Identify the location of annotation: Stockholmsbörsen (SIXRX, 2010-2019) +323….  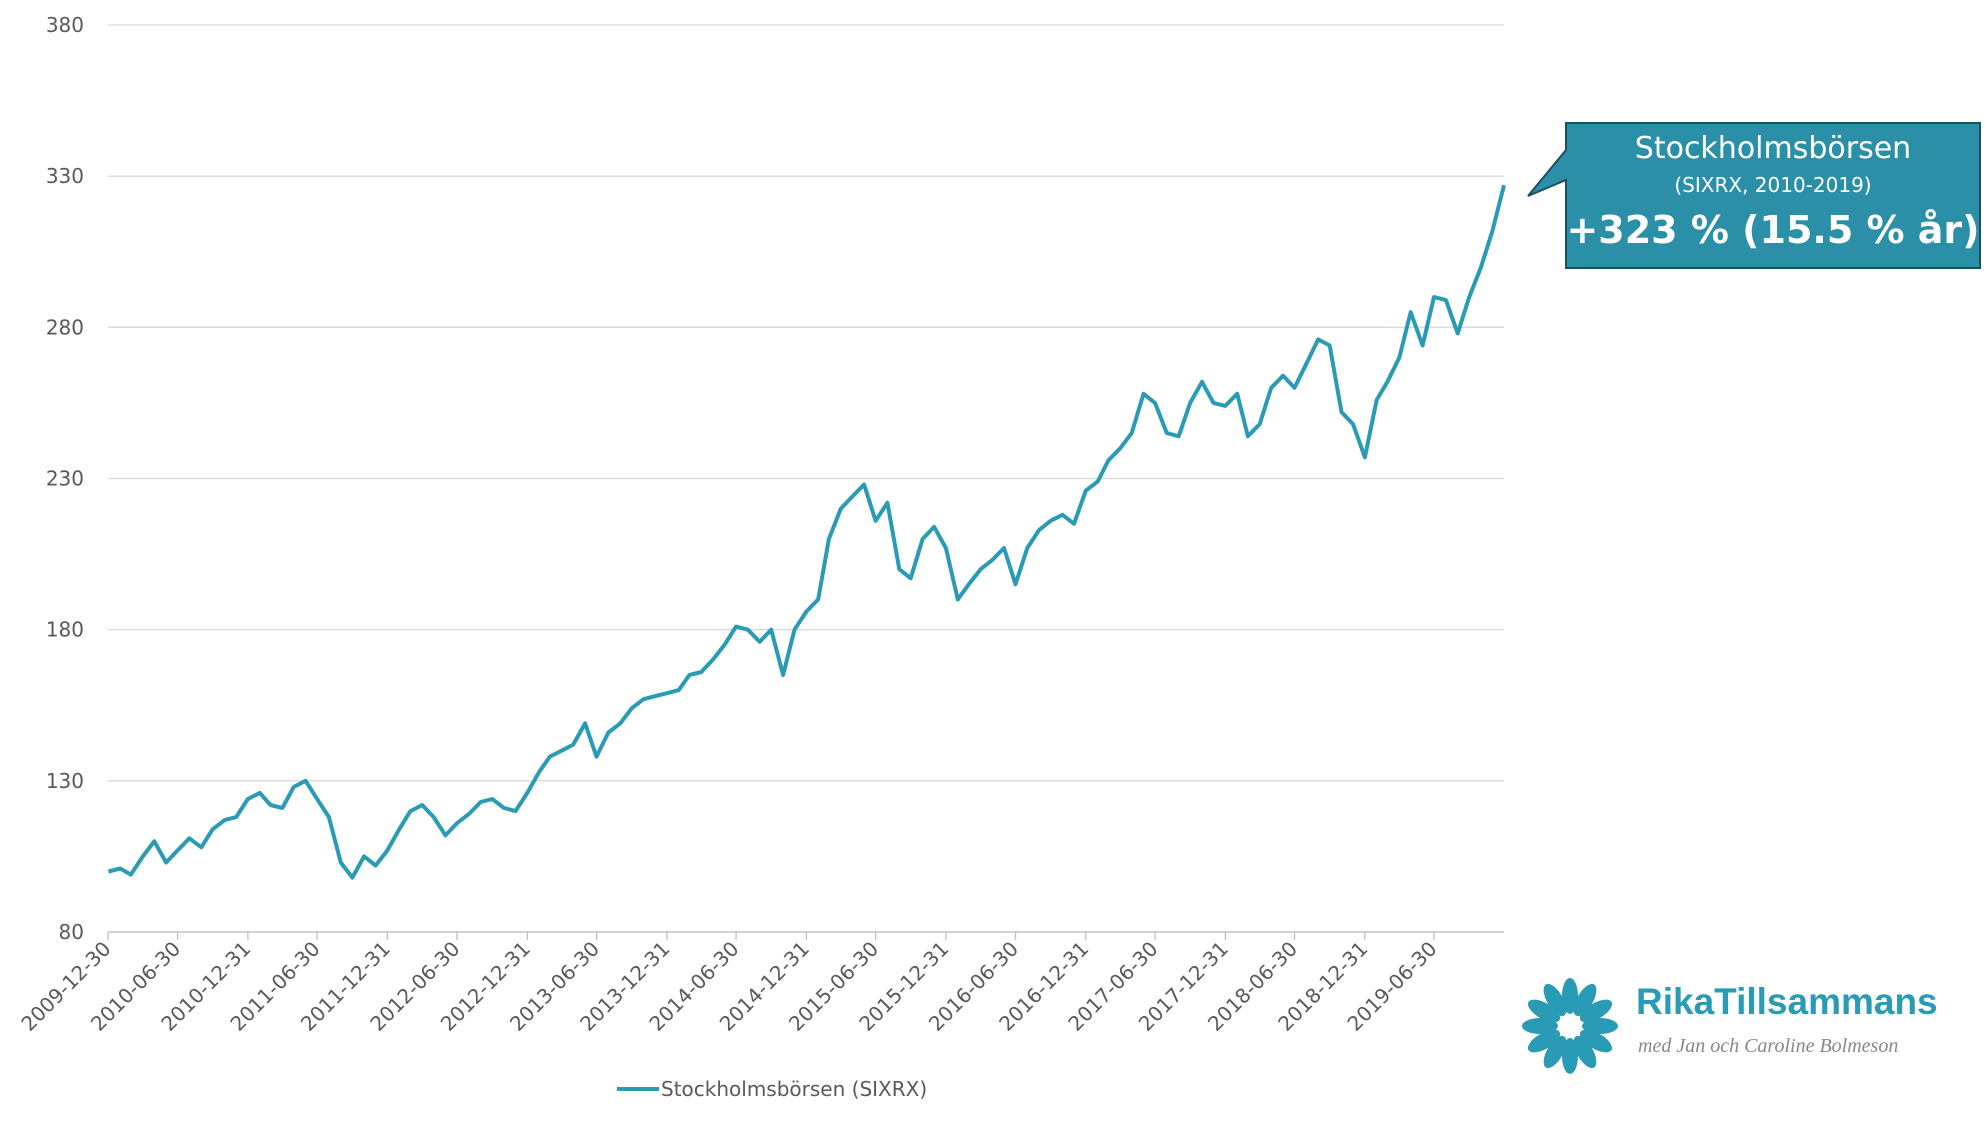
(1754, 195).